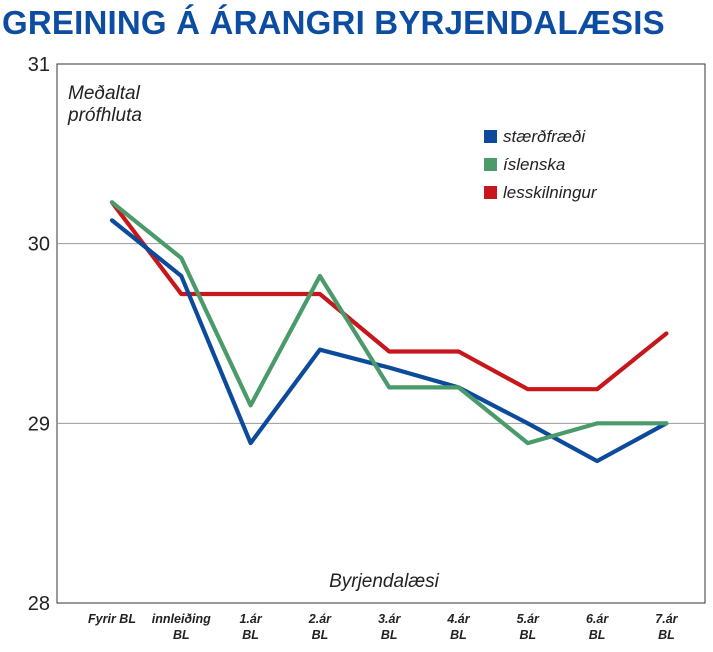 The width and height of the screenshot is (713, 652). Describe the element at coordinates (550, 192) in the screenshot. I see `legend-label: lesskilningur` at that location.